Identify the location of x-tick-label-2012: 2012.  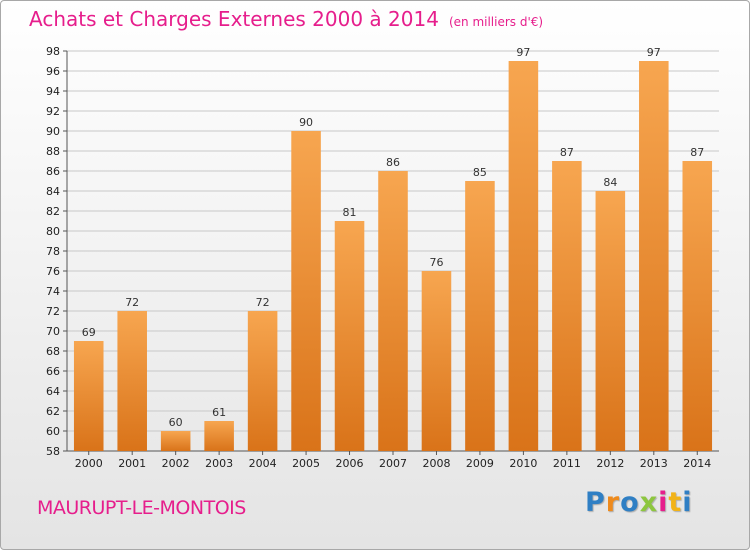
(610, 463).